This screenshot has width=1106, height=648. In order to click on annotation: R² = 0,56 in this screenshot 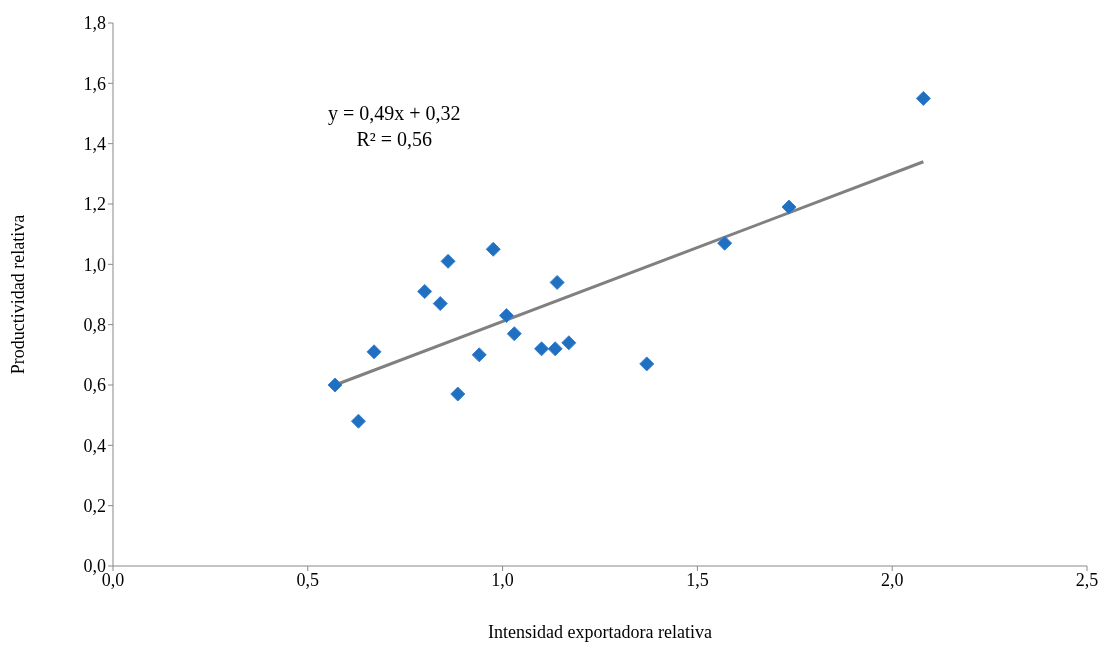, I will do `click(394, 139)`.